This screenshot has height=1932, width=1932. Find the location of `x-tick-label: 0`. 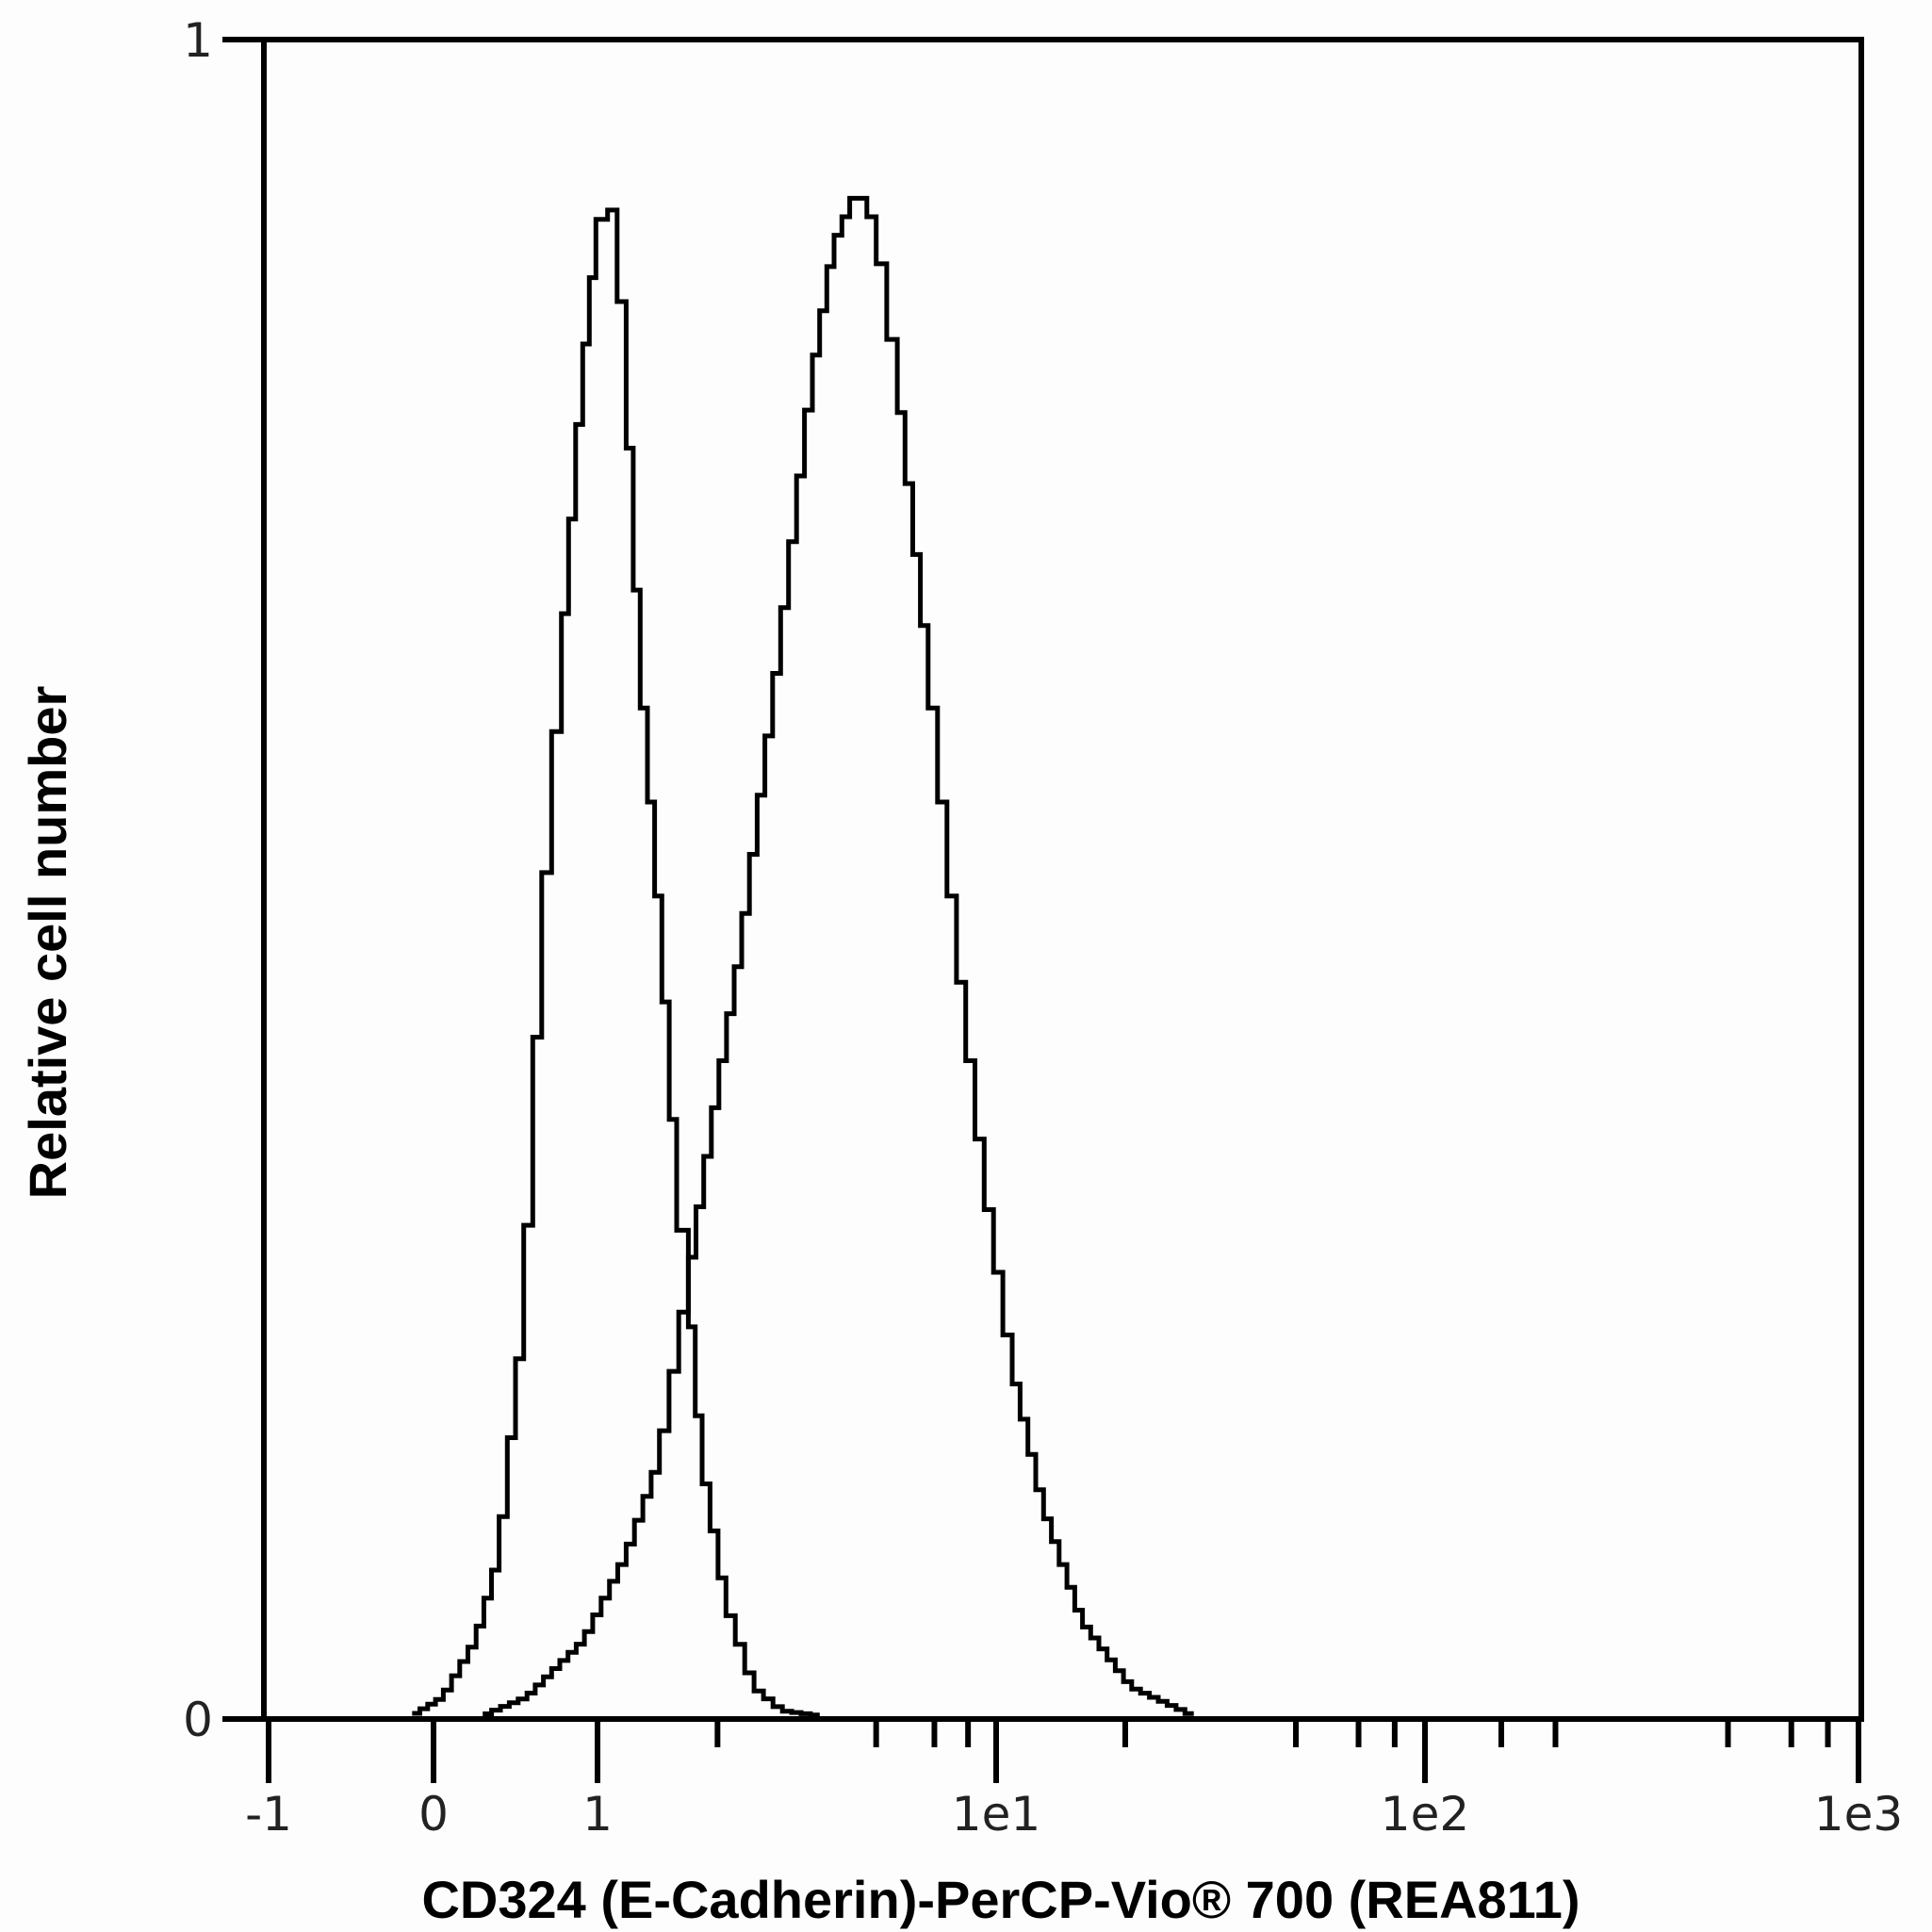

x-tick-label: 0 is located at coordinates (433, 1814).